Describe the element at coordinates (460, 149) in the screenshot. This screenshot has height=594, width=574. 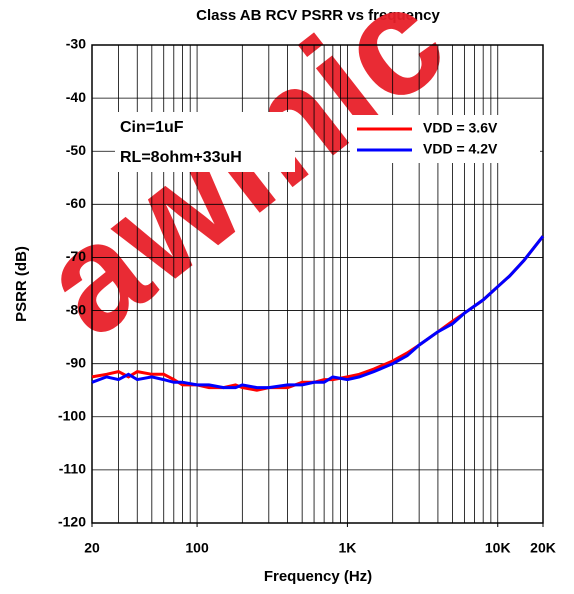
I see `legend-label: VDD = 4.2V` at that location.